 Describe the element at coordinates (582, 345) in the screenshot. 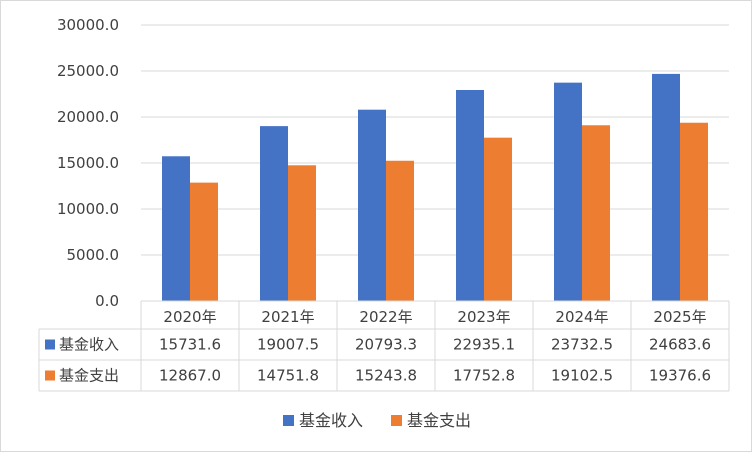

I see `table-value: 23732.5` at that location.